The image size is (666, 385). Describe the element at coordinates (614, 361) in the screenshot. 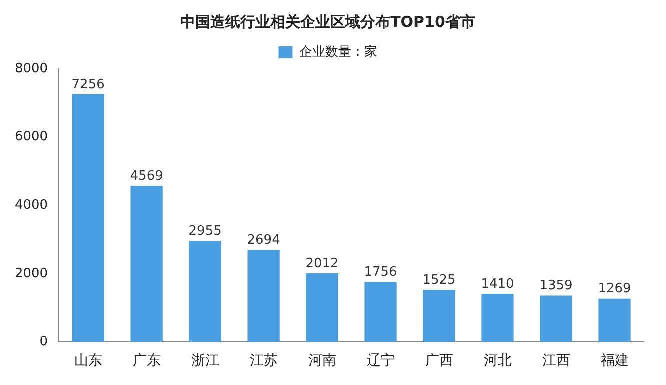

I see `x-tick-label: 福建` at that location.